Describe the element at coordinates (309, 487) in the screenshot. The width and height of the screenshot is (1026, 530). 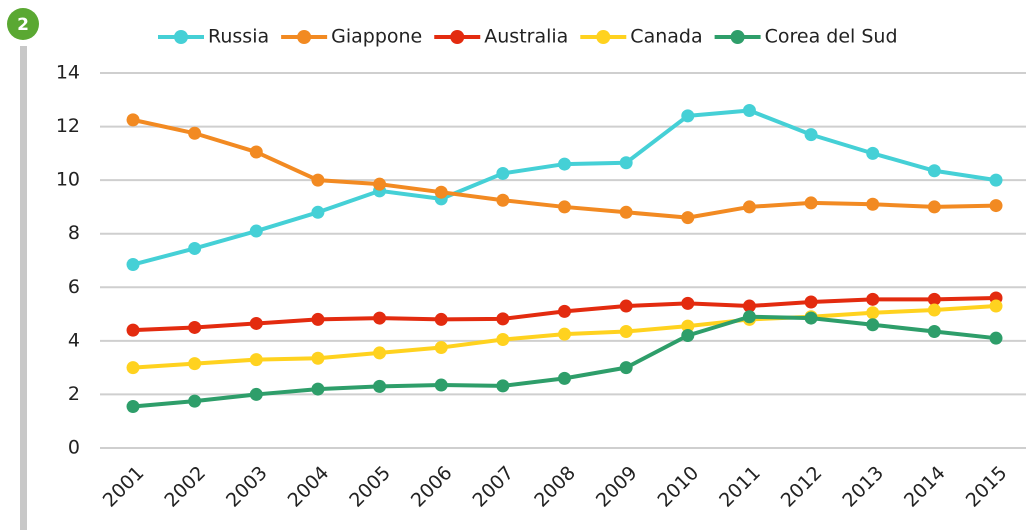
I see `x-tick-label: 2004` at that location.